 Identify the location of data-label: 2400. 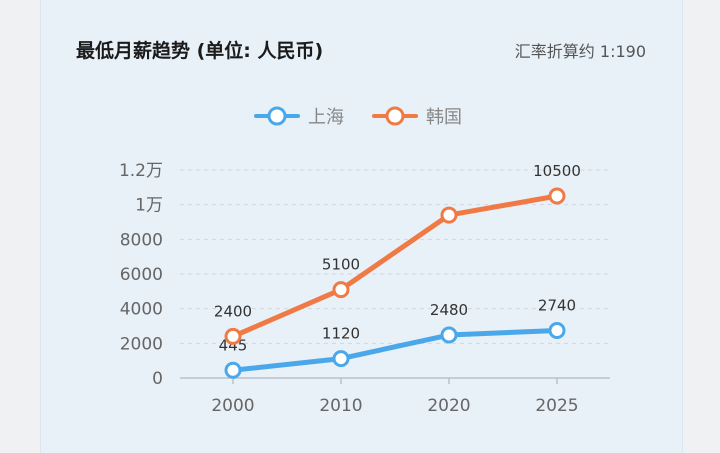
(233, 311).